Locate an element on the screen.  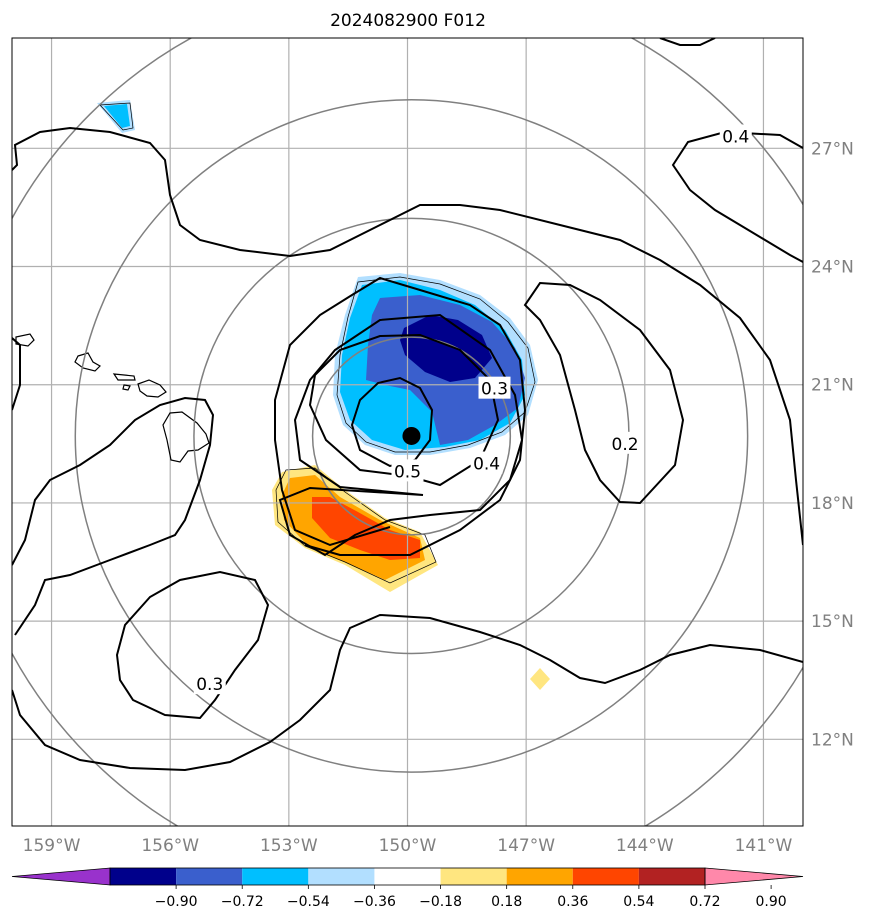
colorbar-tick-label: 0.18 is located at coordinates (506, 902).